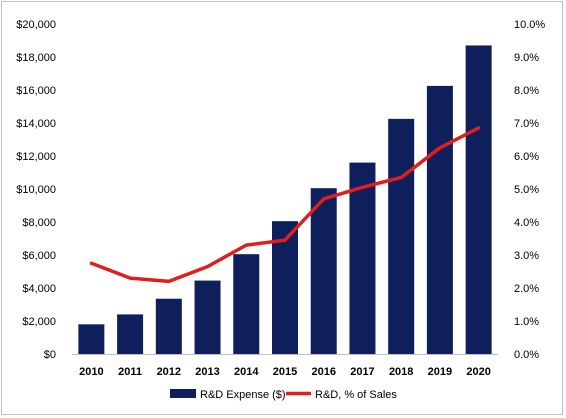 The image size is (566, 418). What do you see at coordinates (401, 372) in the screenshot?
I see `category-label: 2018` at bounding box center [401, 372].